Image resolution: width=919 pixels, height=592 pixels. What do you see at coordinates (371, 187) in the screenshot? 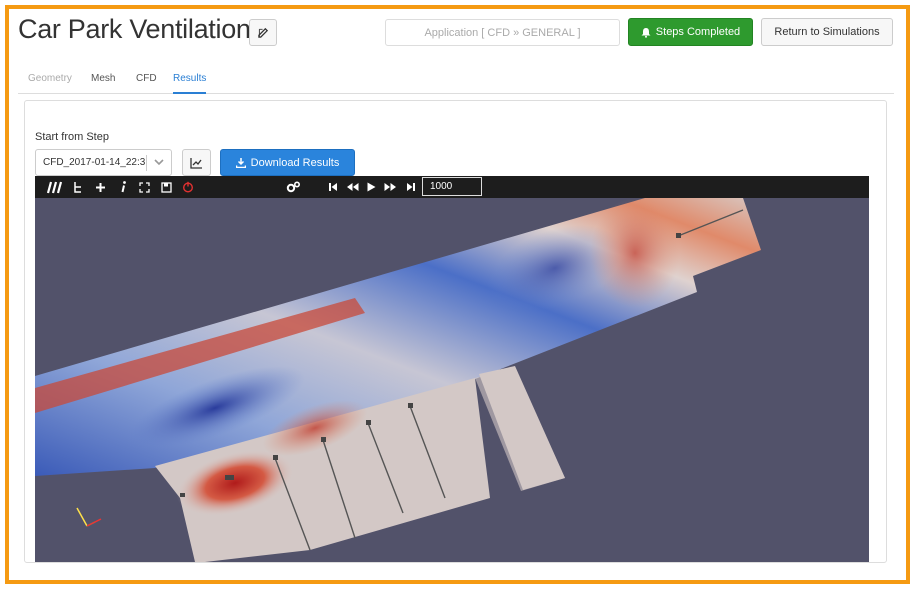
I see `play-icon` at bounding box center [371, 187].